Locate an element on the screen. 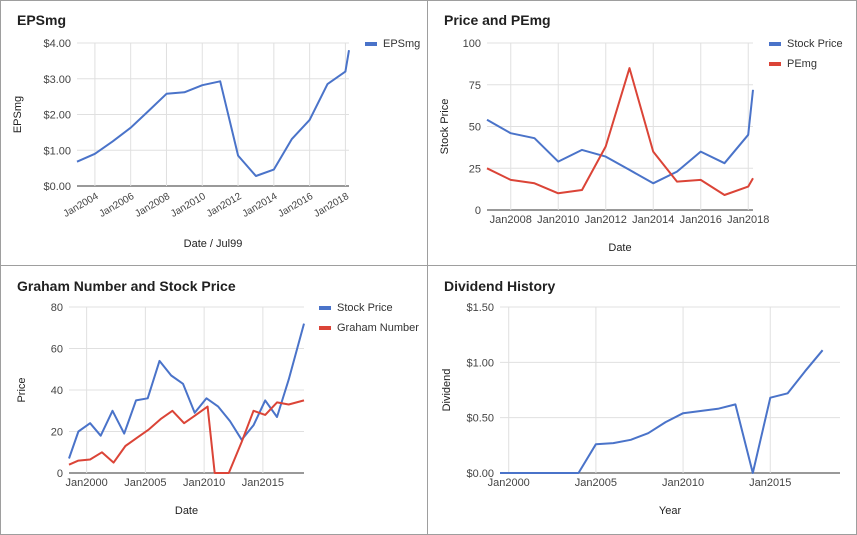 This screenshot has width=857, height=535. y-tick-label: $4.00 is located at coordinates (57, 44).